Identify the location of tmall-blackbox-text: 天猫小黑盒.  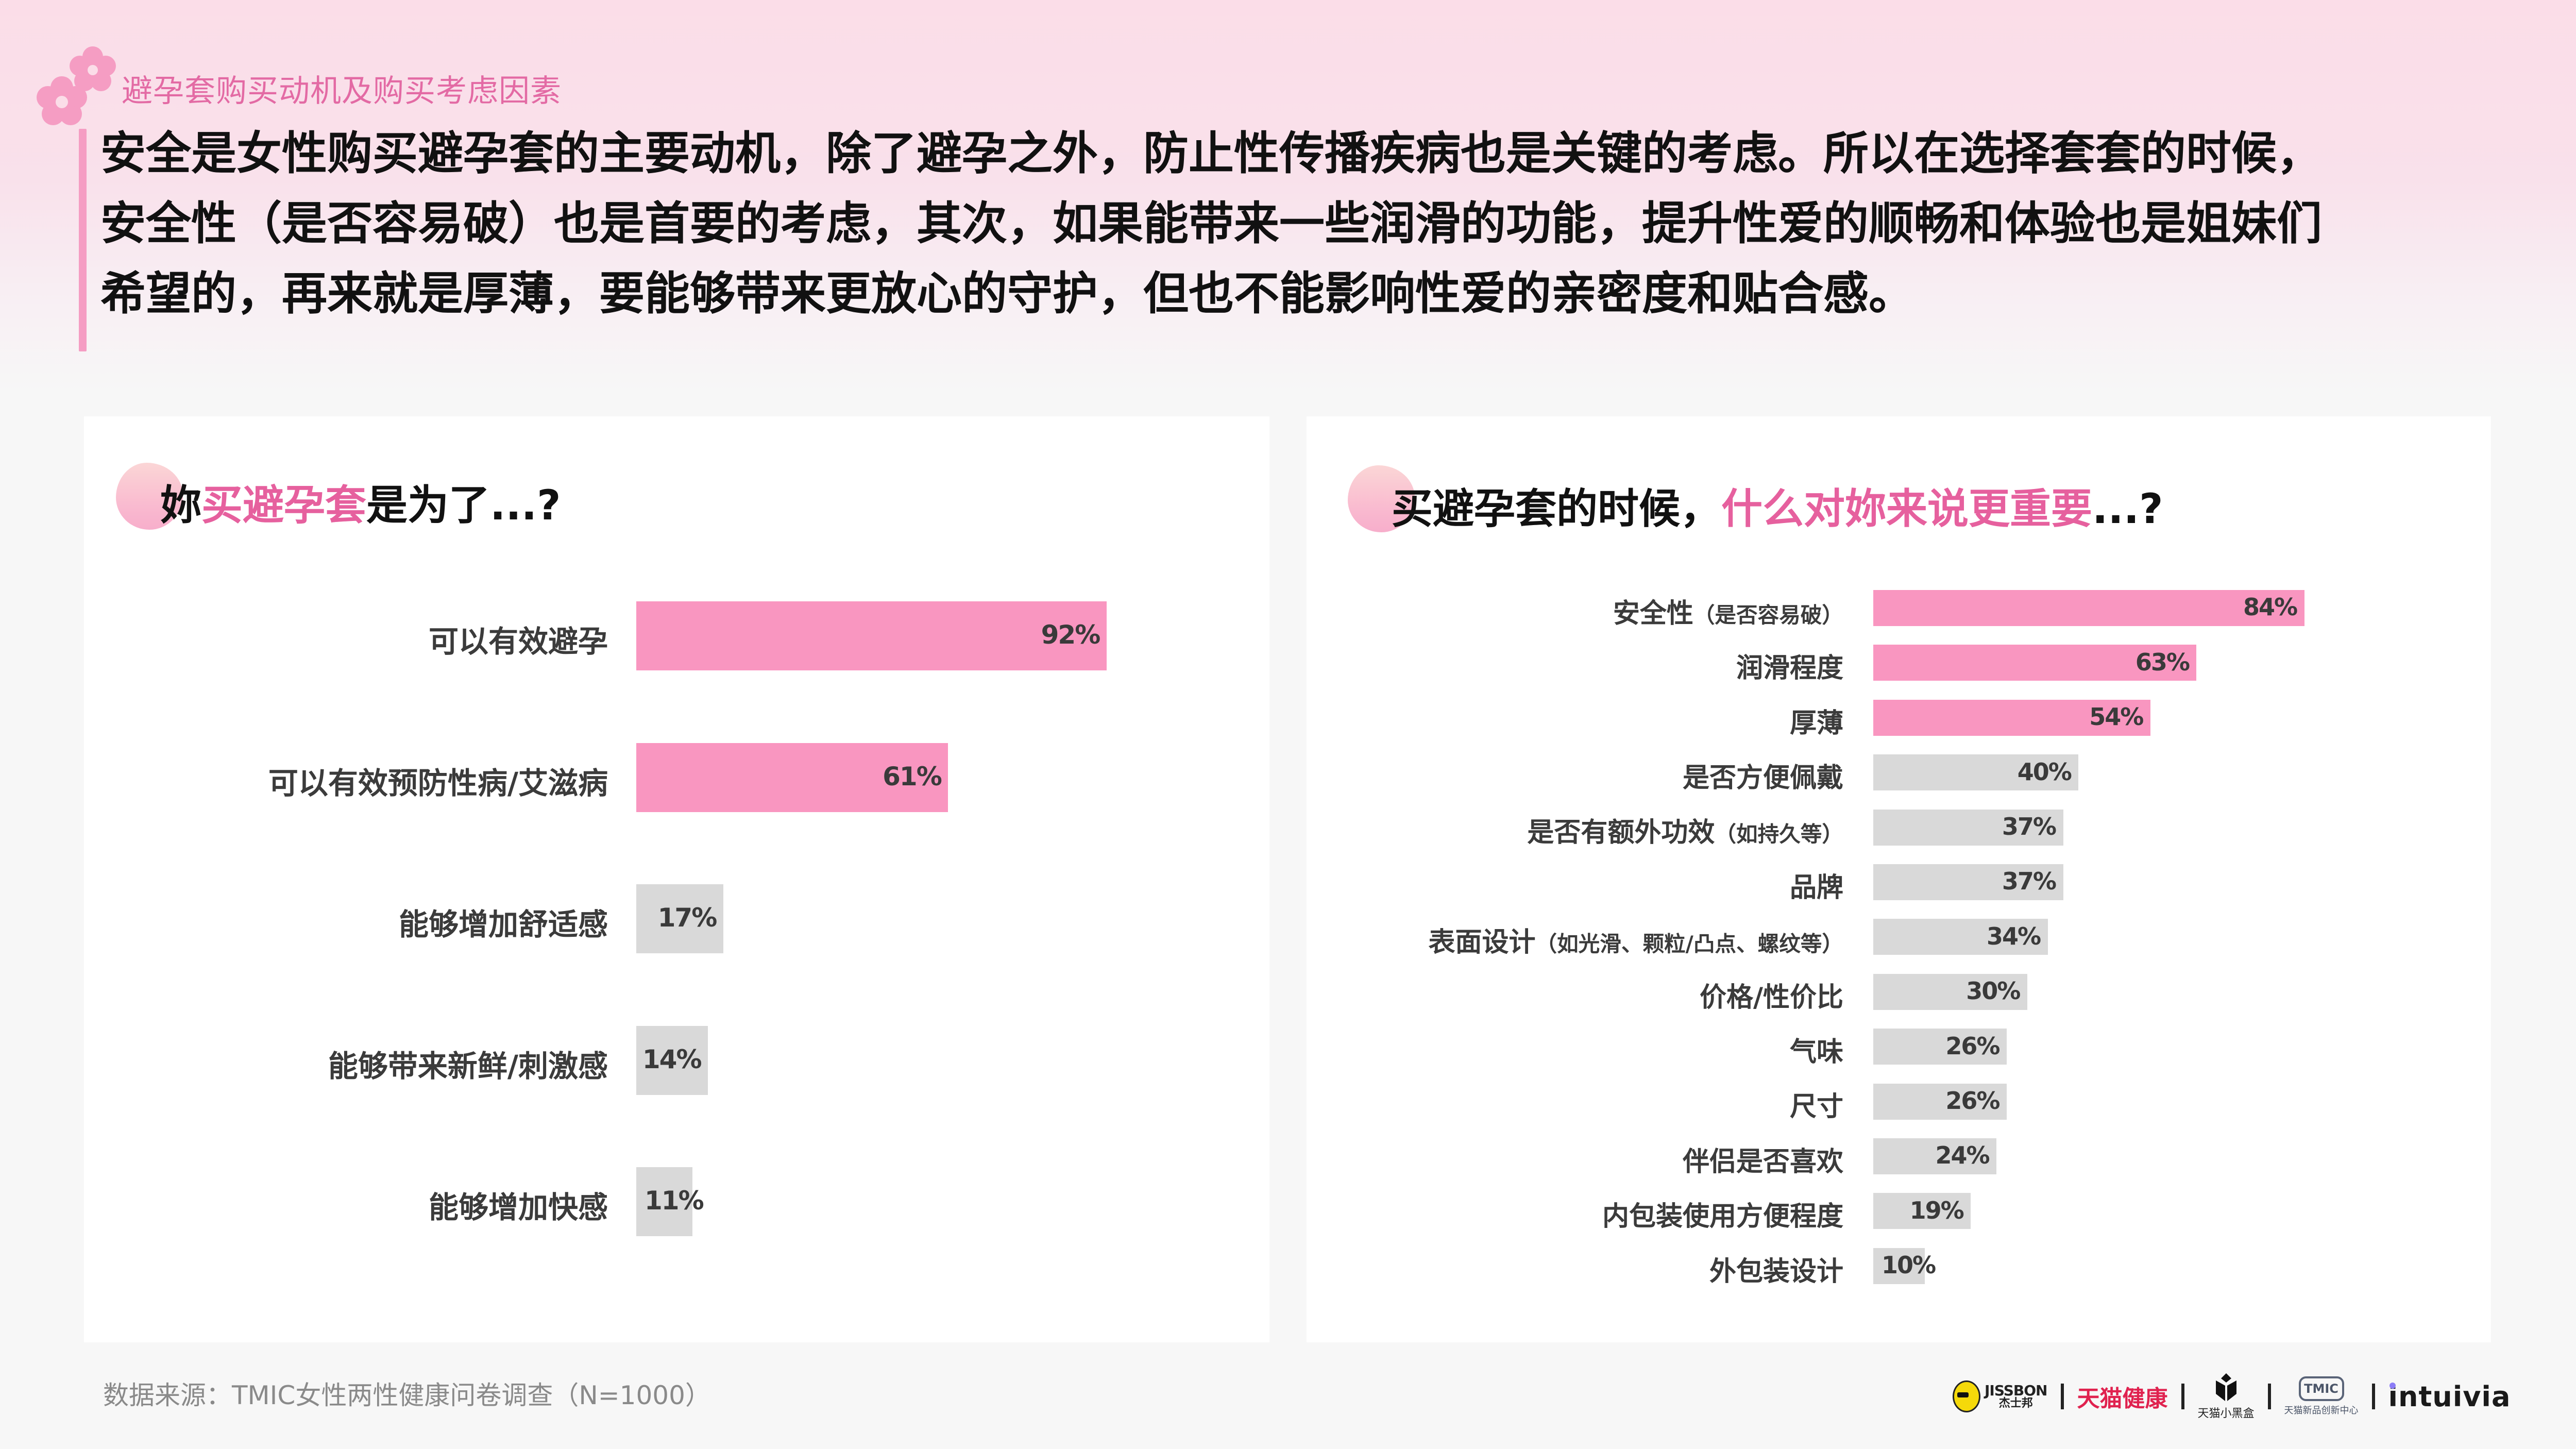
(2226, 1413).